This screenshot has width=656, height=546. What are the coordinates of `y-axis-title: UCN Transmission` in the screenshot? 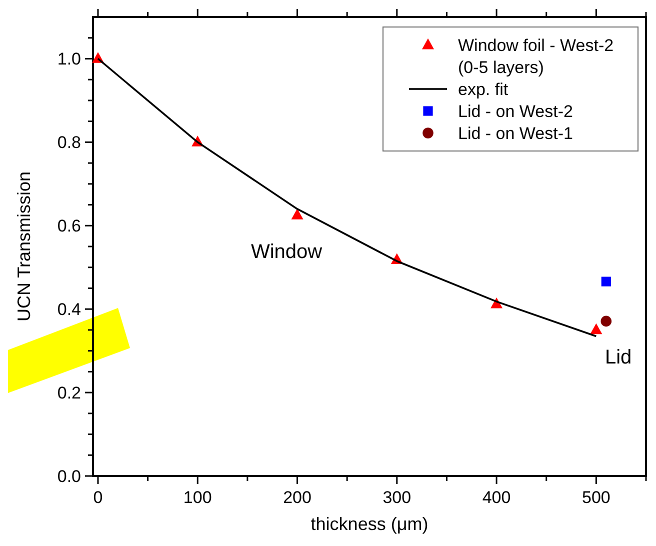 It's located at (24, 246).